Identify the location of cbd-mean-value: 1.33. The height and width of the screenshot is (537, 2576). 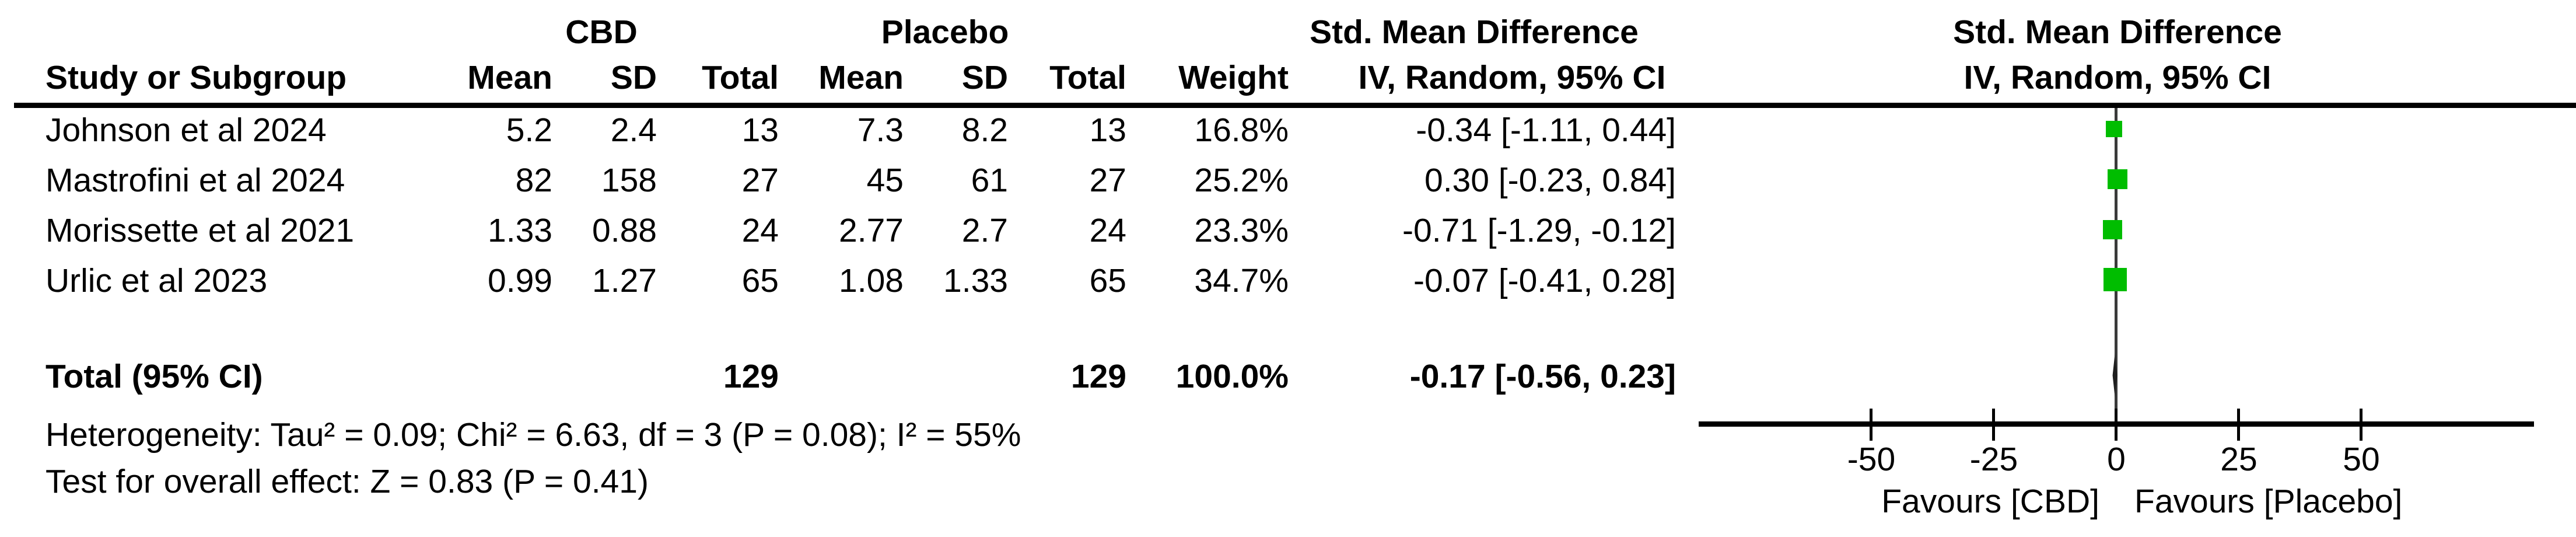
(520, 230).